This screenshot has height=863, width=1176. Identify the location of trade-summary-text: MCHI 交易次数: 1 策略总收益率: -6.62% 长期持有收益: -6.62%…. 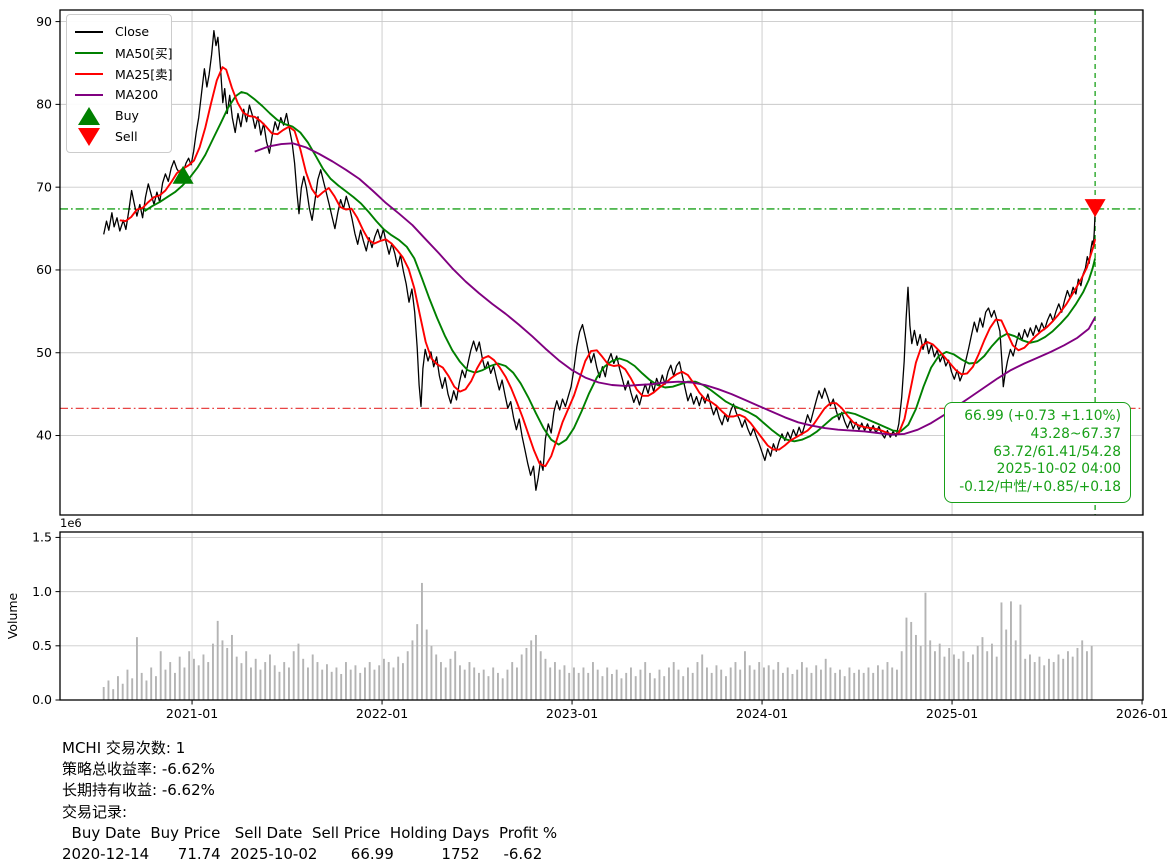
(309, 800).